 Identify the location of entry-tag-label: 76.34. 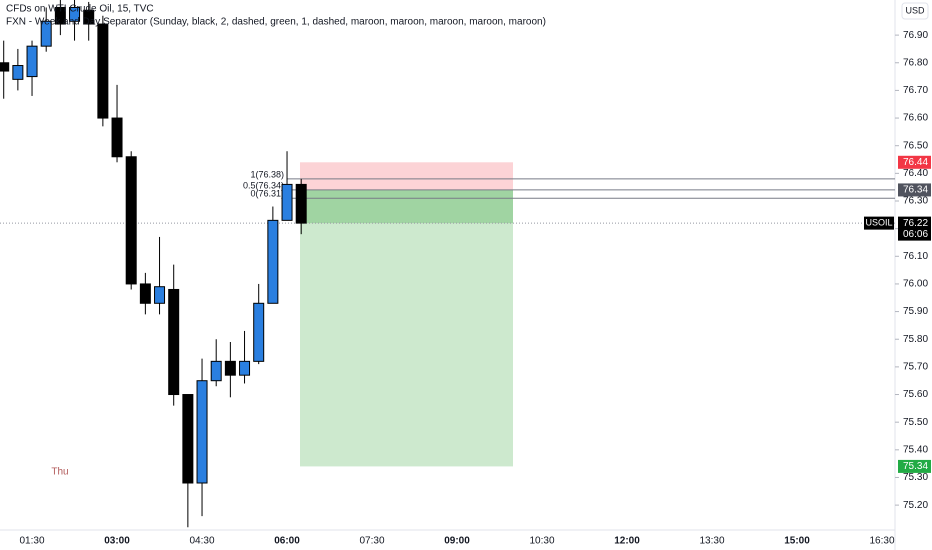
(915, 190).